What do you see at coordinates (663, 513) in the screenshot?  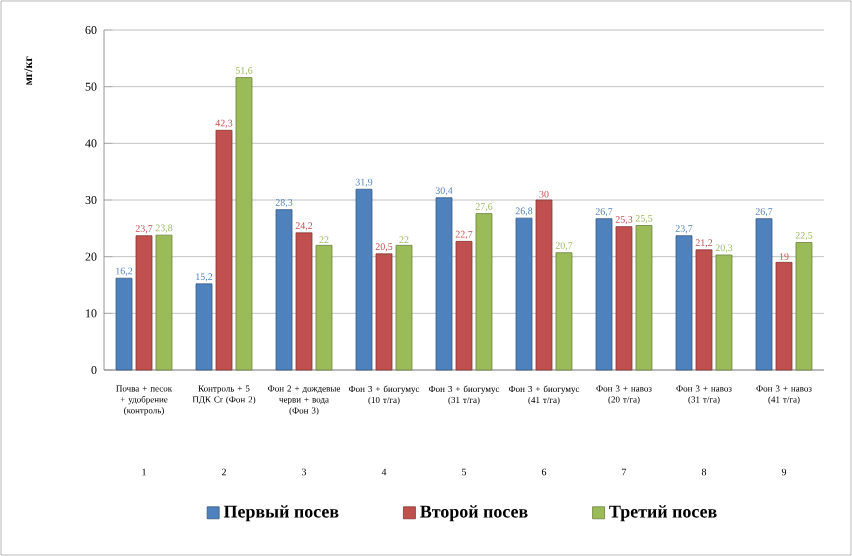 I see `legend-label: Третий посев` at bounding box center [663, 513].